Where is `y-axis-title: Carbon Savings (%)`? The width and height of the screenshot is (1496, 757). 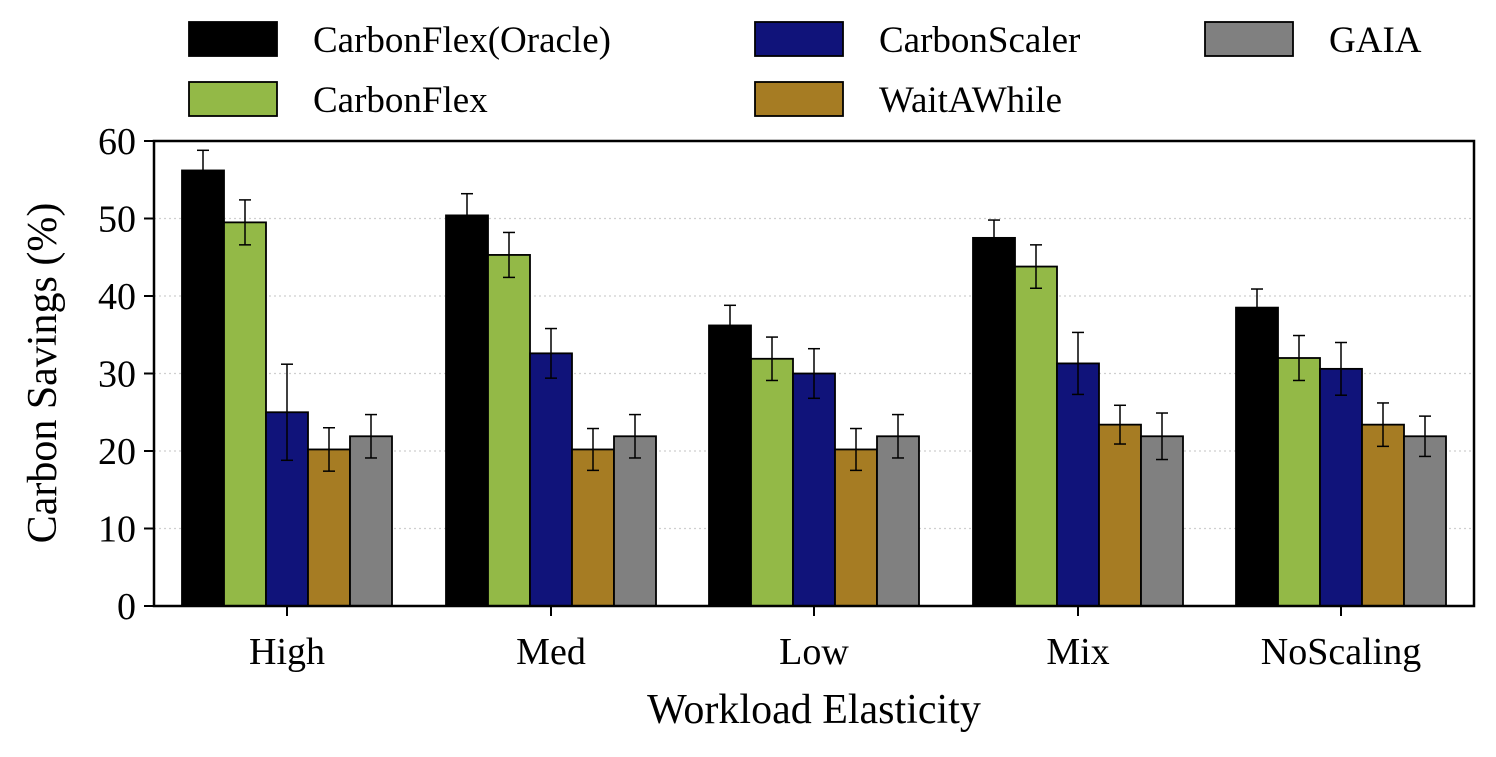 y-axis-title: Carbon Savings (%) is located at coordinates (43, 373).